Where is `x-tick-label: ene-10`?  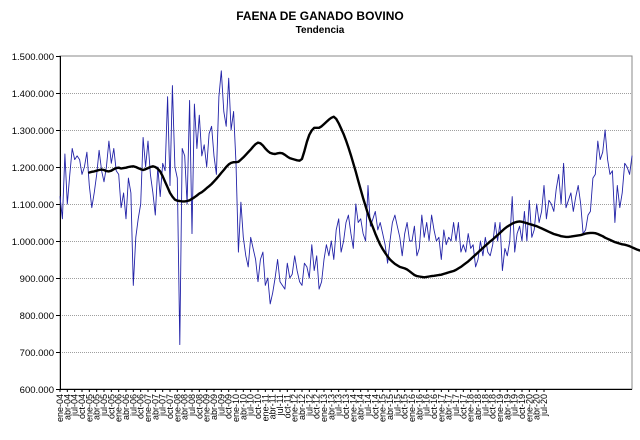
x-tick-label: ene-10 is located at coordinates (236, 408).